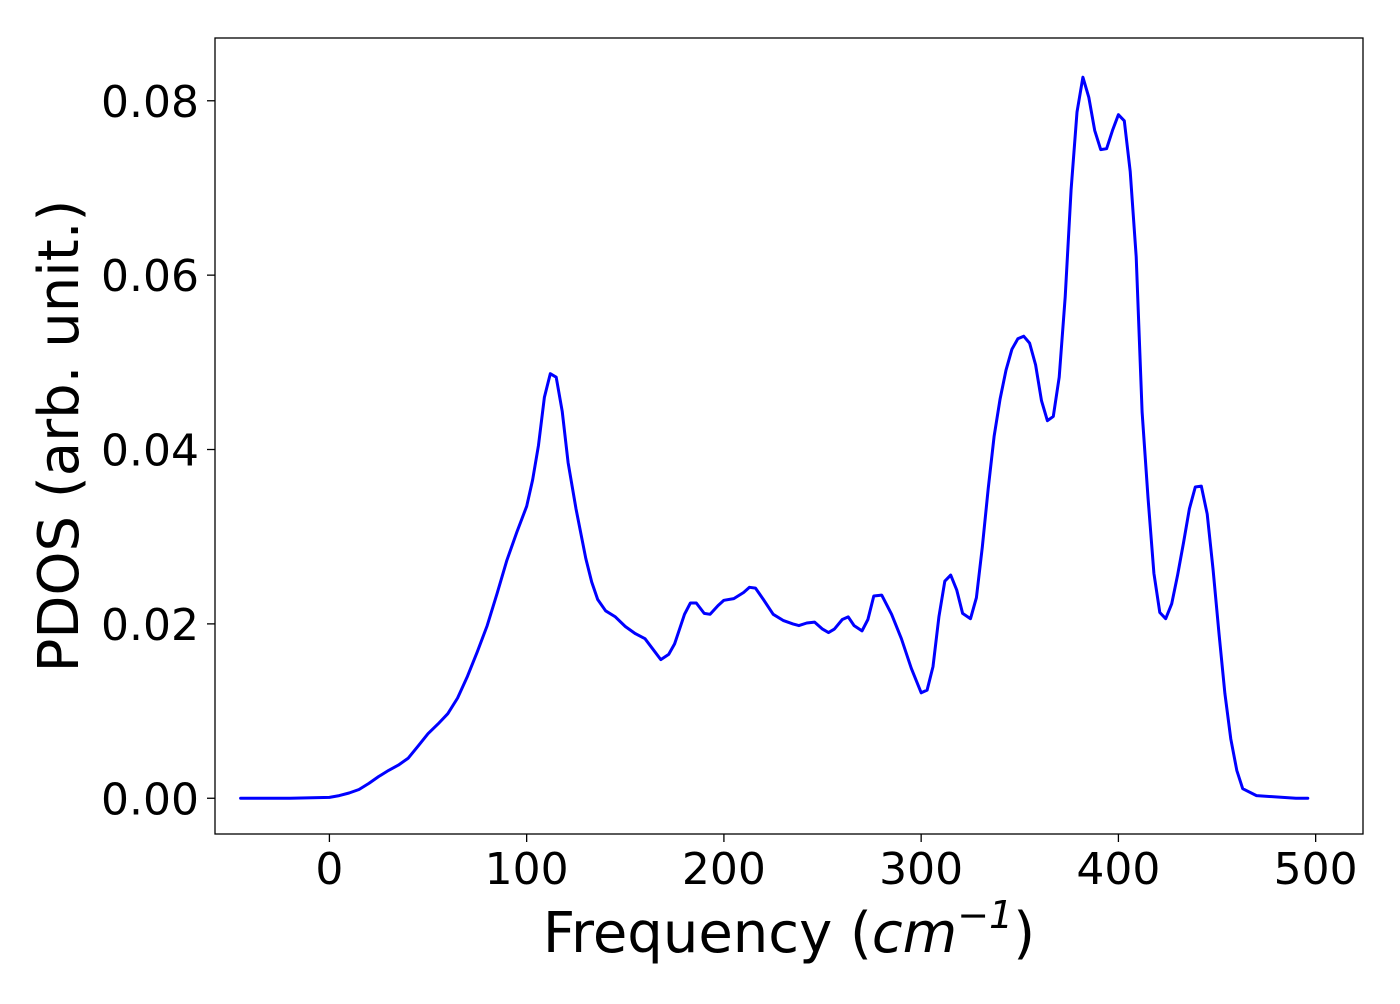 Image resolution: width=1400 pixels, height=1004 pixels. Describe the element at coordinates (914, 933) in the screenshot. I see `x-axis-title-unit: cm` at that location.